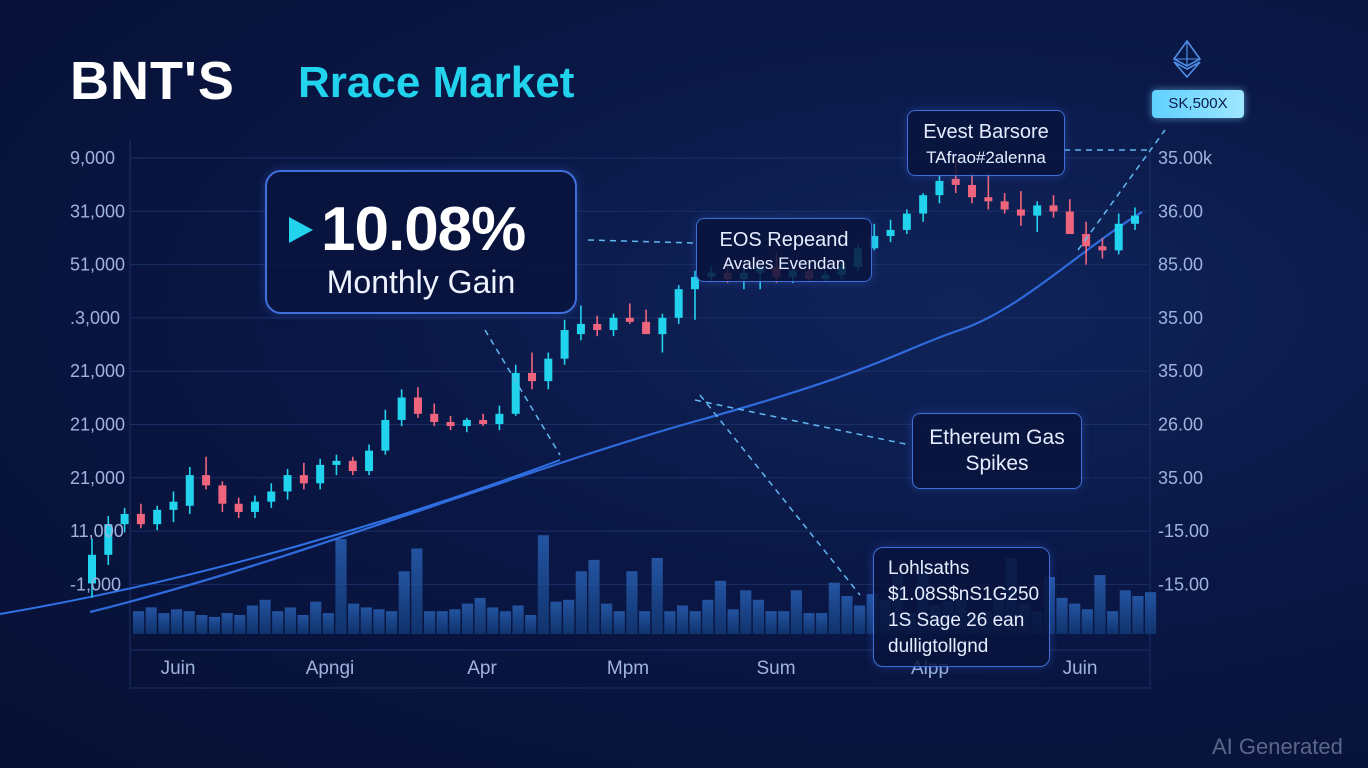 The image size is (1368, 768). What do you see at coordinates (1180, 371) in the screenshot?
I see `right-axis-tick-label: 35.00` at bounding box center [1180, 371].